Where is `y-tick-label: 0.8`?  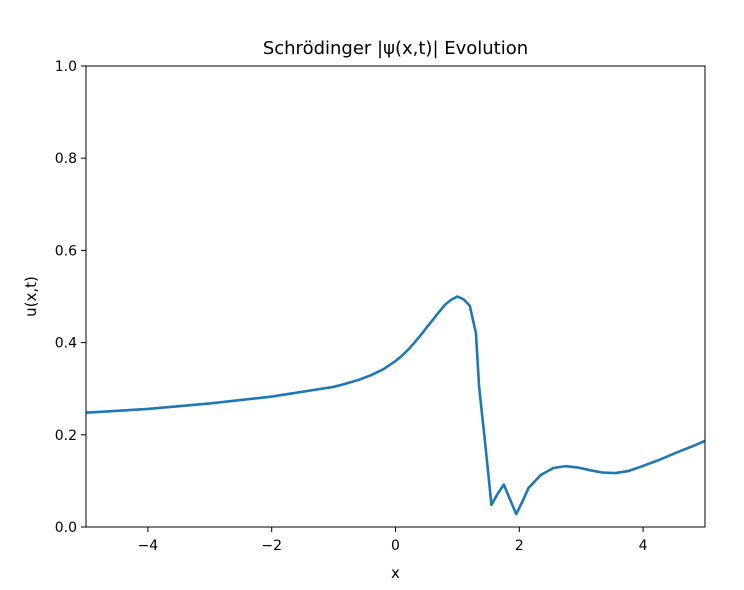
y-tick-label: 0.8 is located at coordinates (66, 159).